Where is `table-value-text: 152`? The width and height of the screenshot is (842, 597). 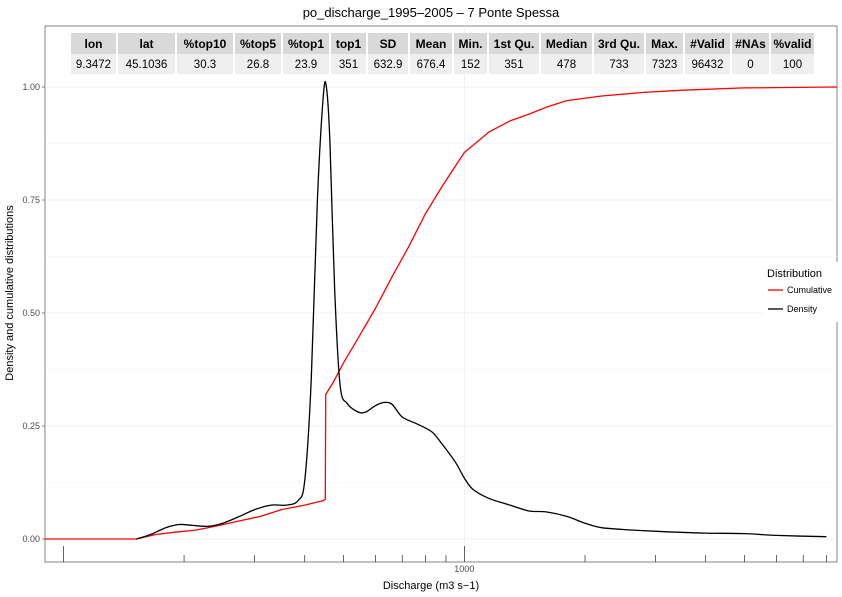
table-value-text: 152 is located at coordinates (470, 65).